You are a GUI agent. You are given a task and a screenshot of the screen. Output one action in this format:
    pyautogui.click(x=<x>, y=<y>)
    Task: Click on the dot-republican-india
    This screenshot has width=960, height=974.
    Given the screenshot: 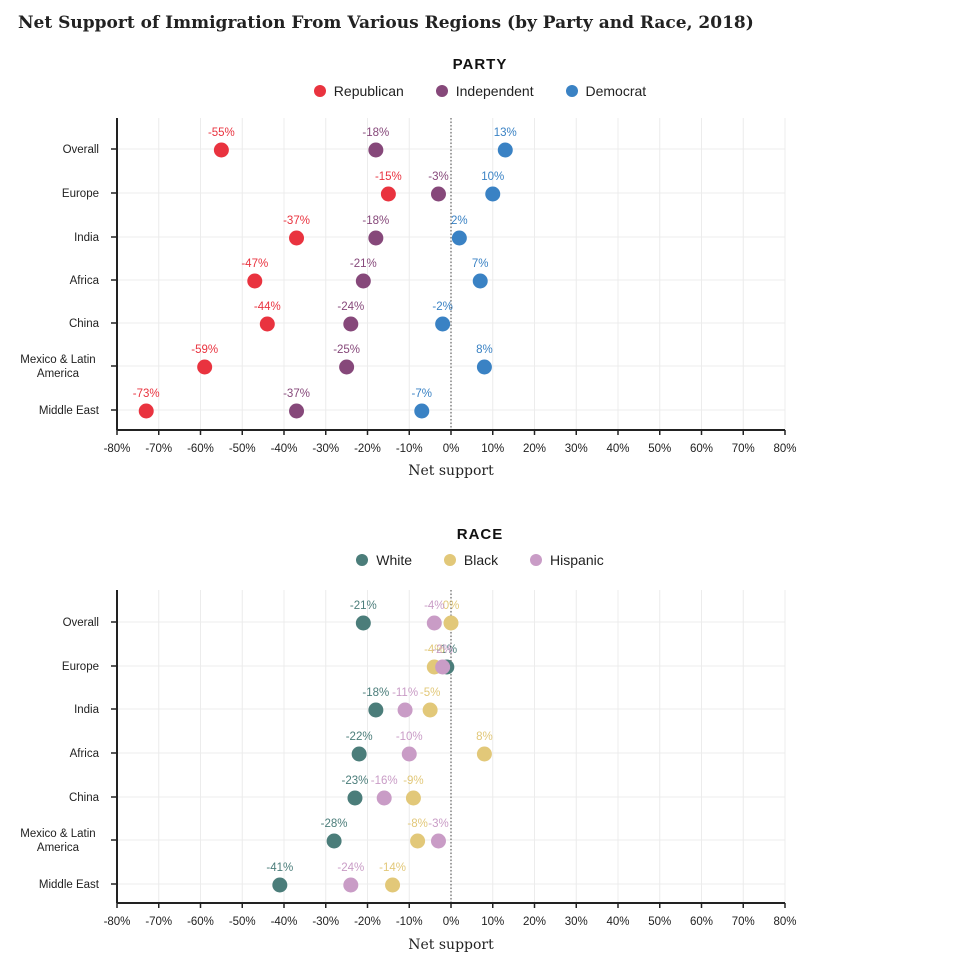 What is the action you would take?
    pyautogui.click(x=297, y=238)
    